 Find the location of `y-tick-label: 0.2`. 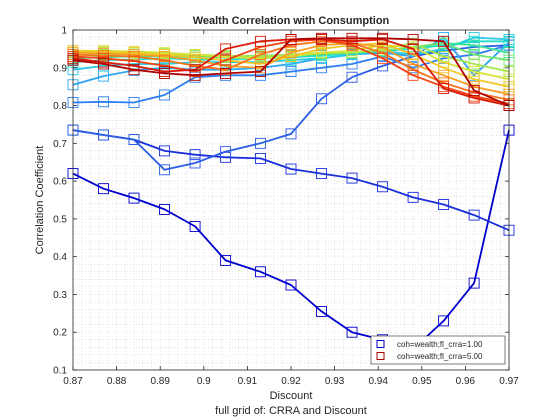

y-tick-label: 0.2 is located at coordinates (60, 333).